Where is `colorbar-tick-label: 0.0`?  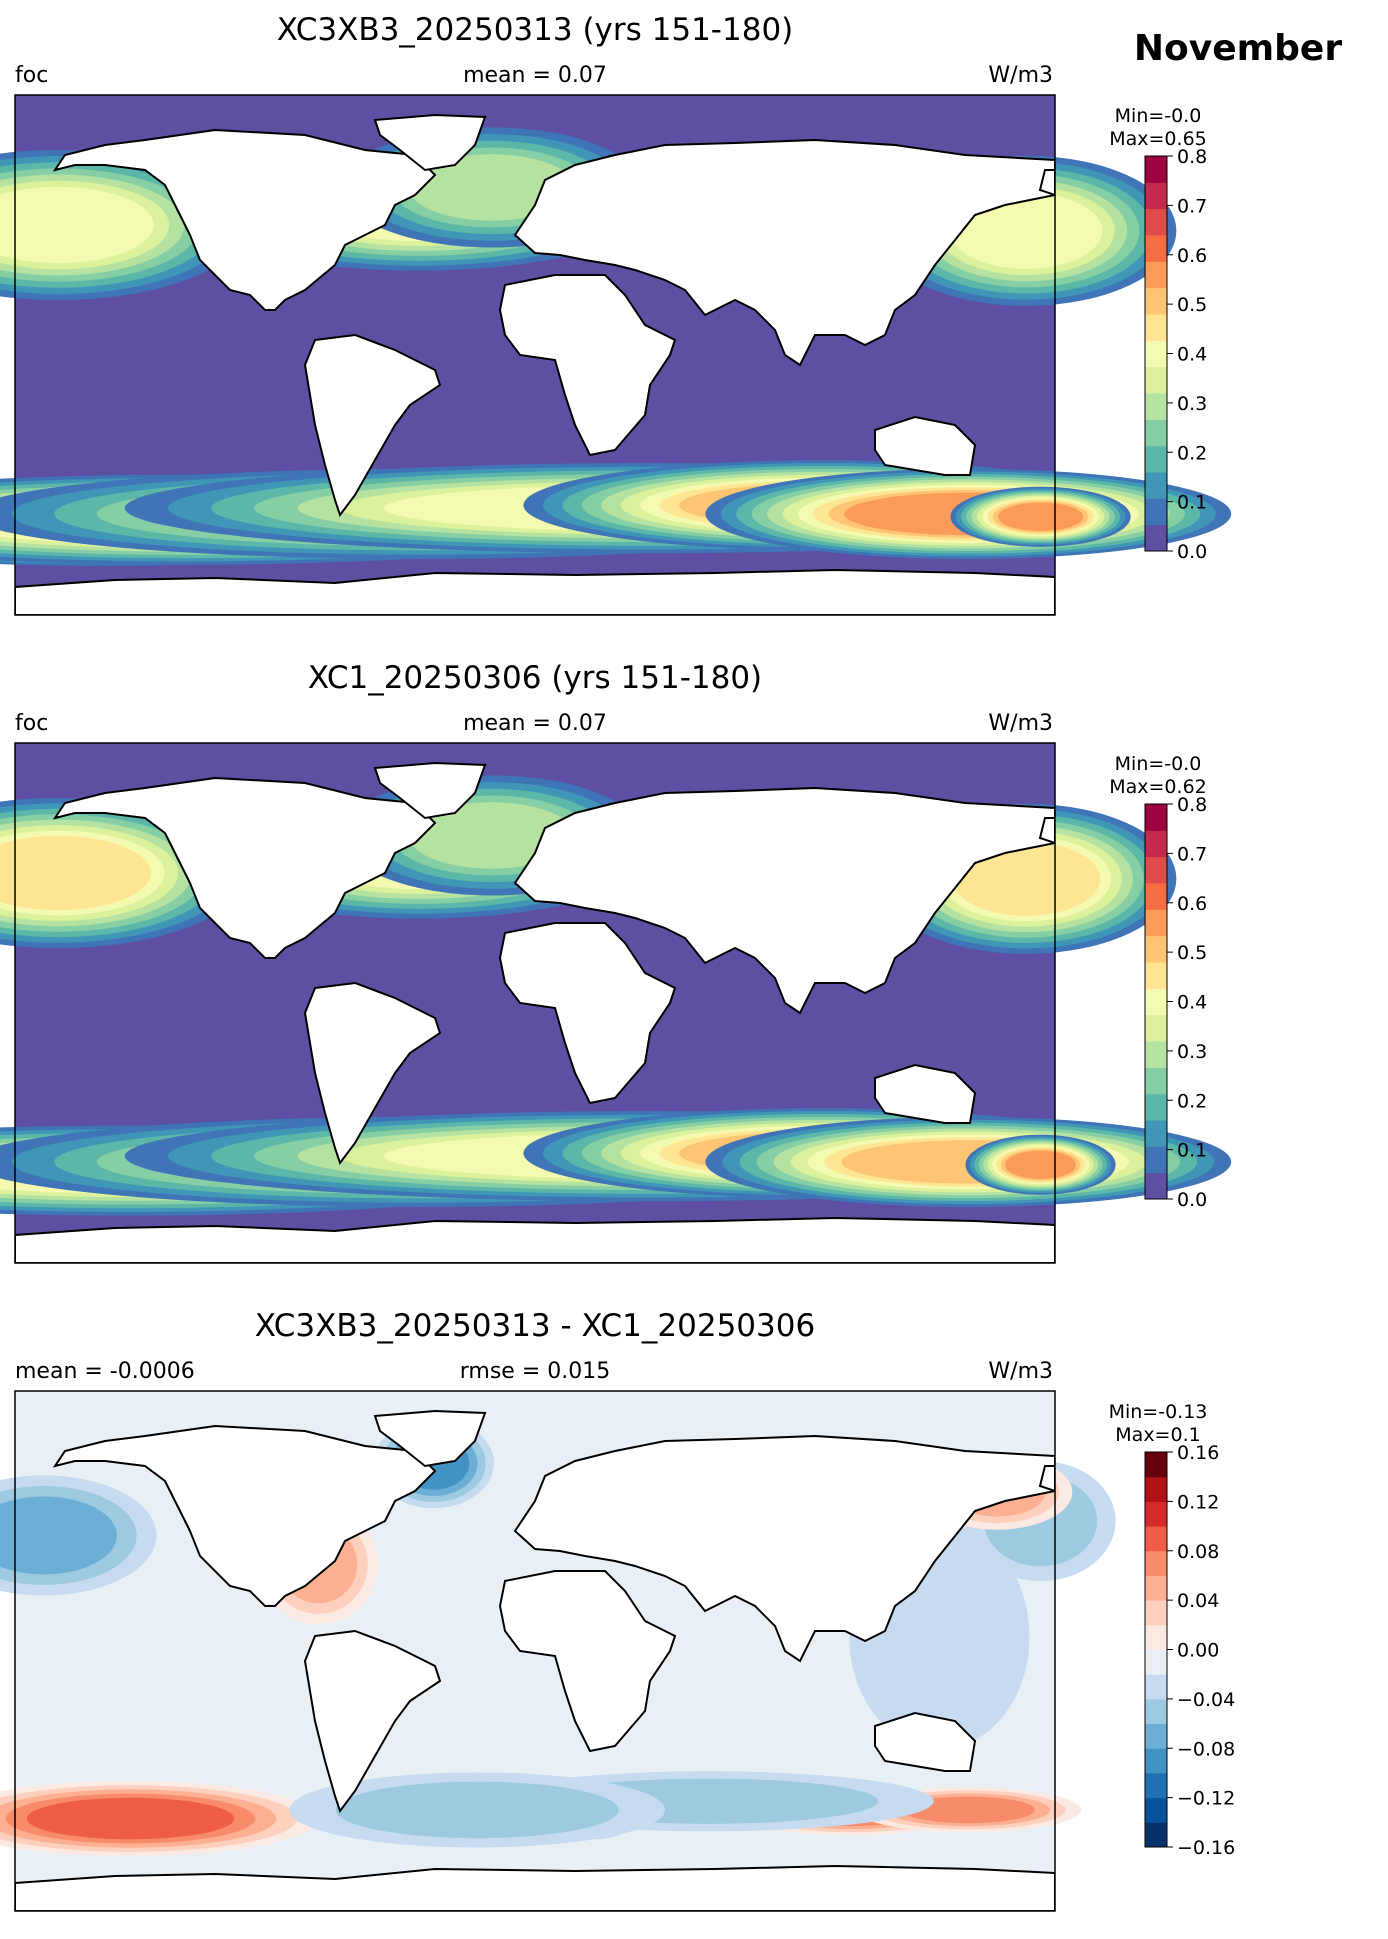
colorbar-tick-label: 0.0 is located at coordinates (1192, 1200).